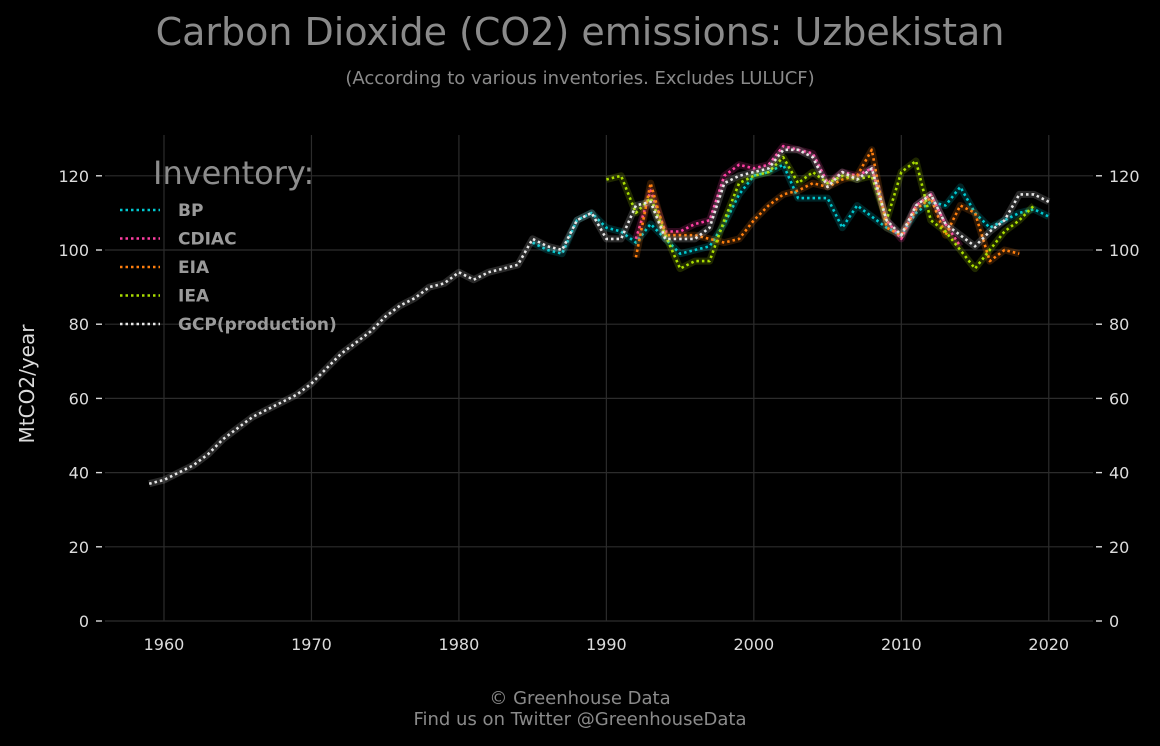 This screenshot has width=1160, height=746. What do you see at coordinates (1114, 621) in the screenshot?
I see `y-tick-label-right: 0` at bounding box center [1114, 621].